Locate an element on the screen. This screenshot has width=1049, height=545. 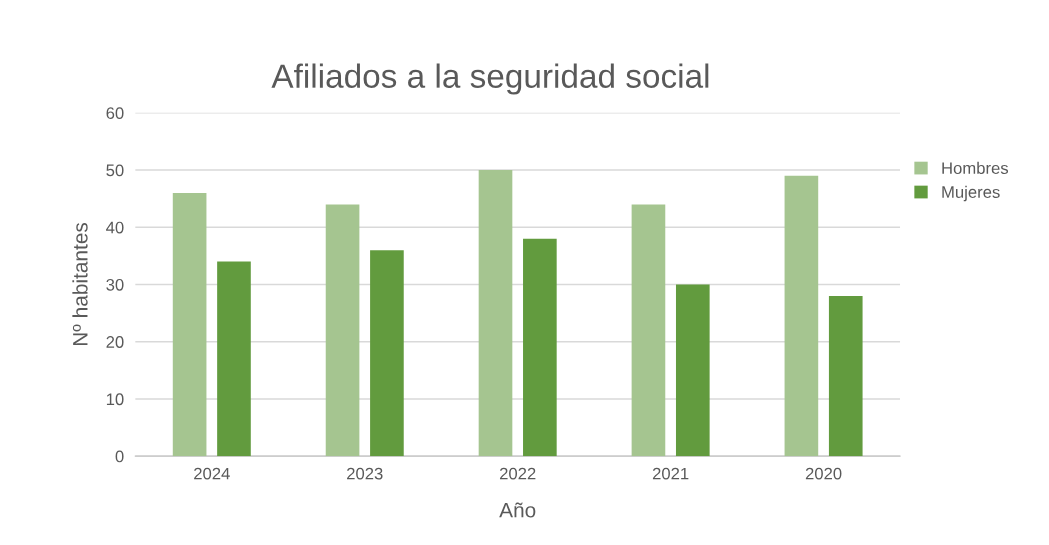
x-tick-label: 2022 is located at coordinates (517, 473).